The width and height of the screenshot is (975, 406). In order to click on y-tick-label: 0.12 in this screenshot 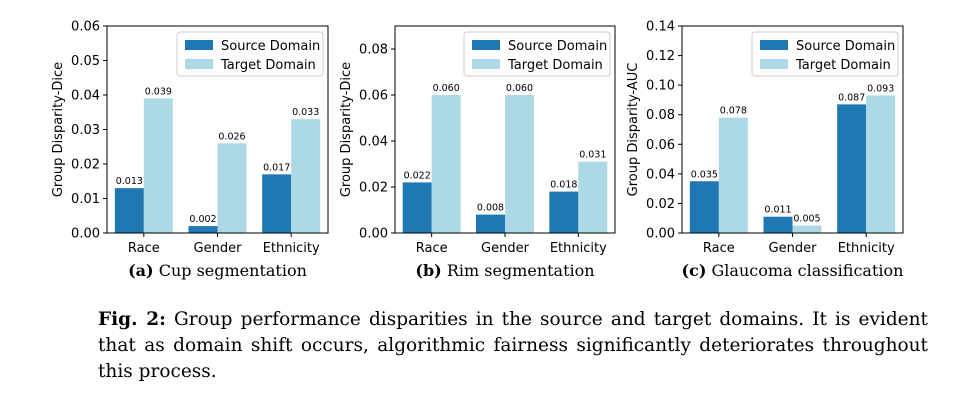, I will do `click(660, 56)`.